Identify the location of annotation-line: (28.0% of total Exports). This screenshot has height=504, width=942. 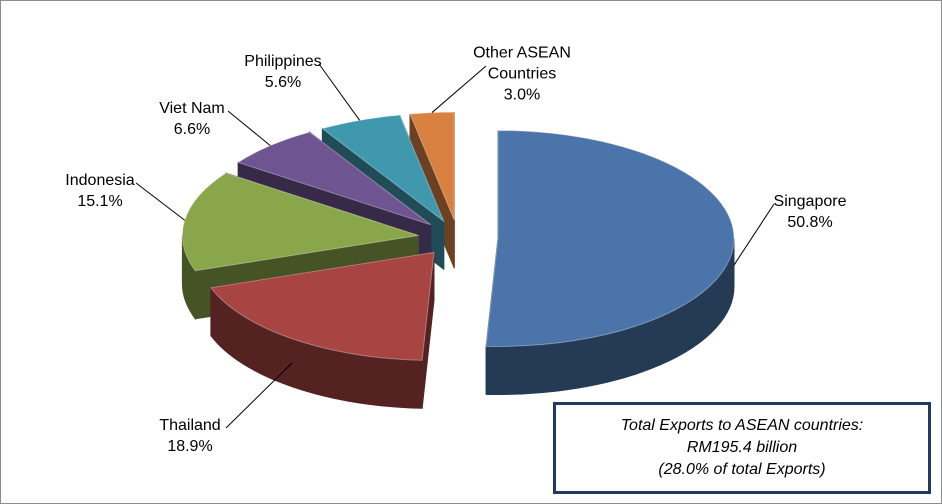
(742, 469).